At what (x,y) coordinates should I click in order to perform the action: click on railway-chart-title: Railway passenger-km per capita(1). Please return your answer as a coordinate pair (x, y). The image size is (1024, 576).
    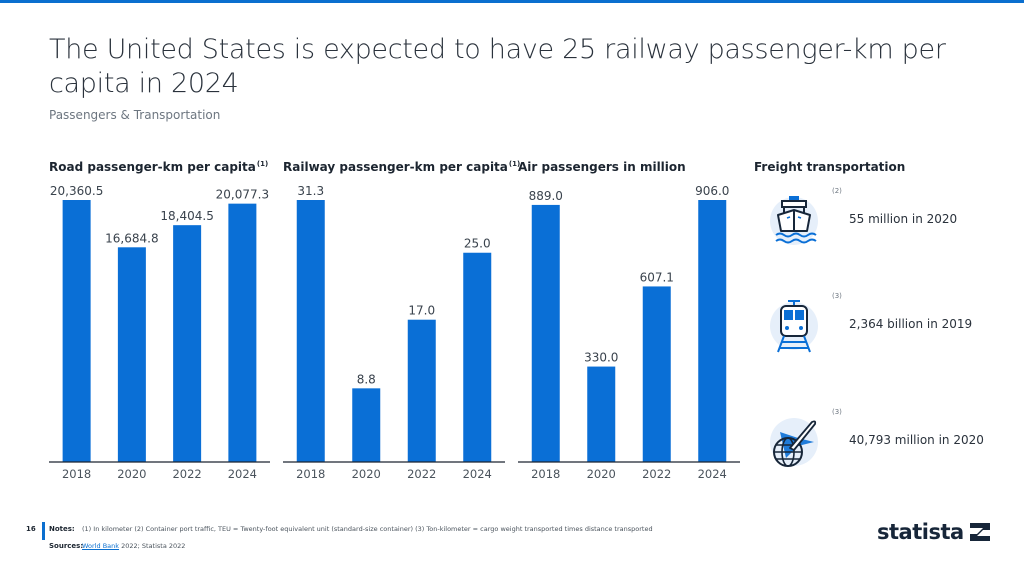
    Looking at the image, I should click on (401, 167).